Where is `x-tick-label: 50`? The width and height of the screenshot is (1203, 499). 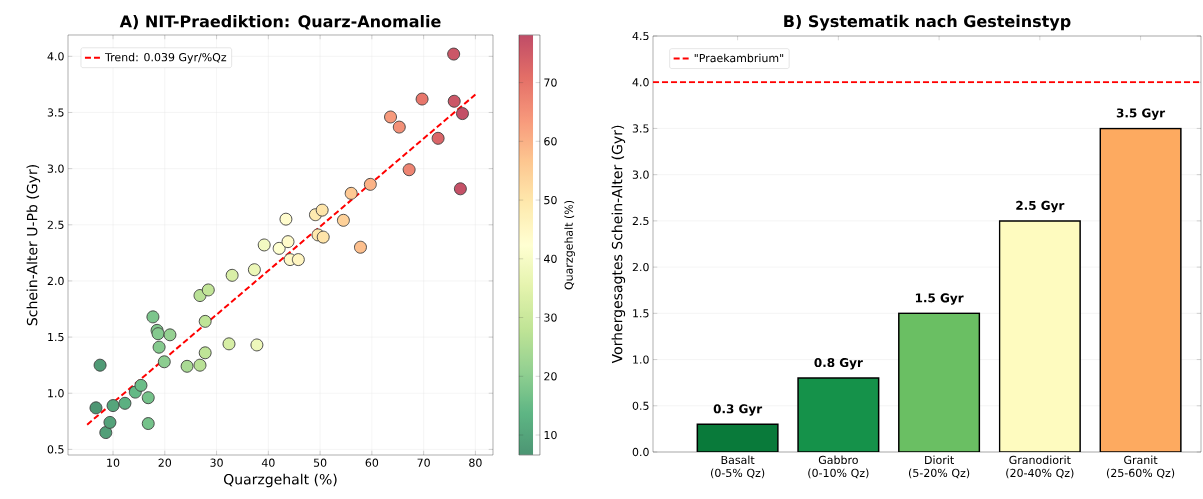 x-tick-label: 50 is located at coordinates (320, 462).